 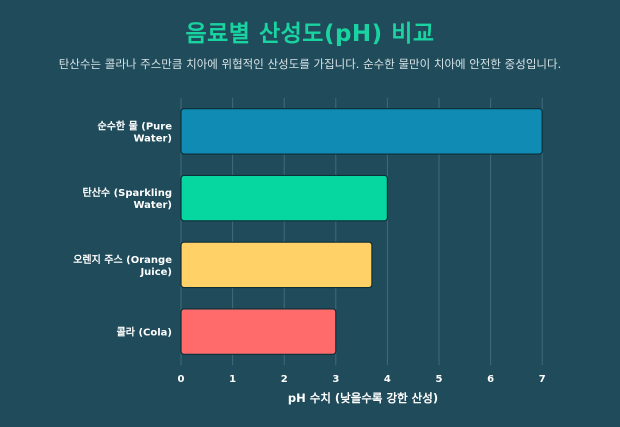 I want to click on category-label: 탄산수 (Sparkling Water), so click(x=127, y=198).